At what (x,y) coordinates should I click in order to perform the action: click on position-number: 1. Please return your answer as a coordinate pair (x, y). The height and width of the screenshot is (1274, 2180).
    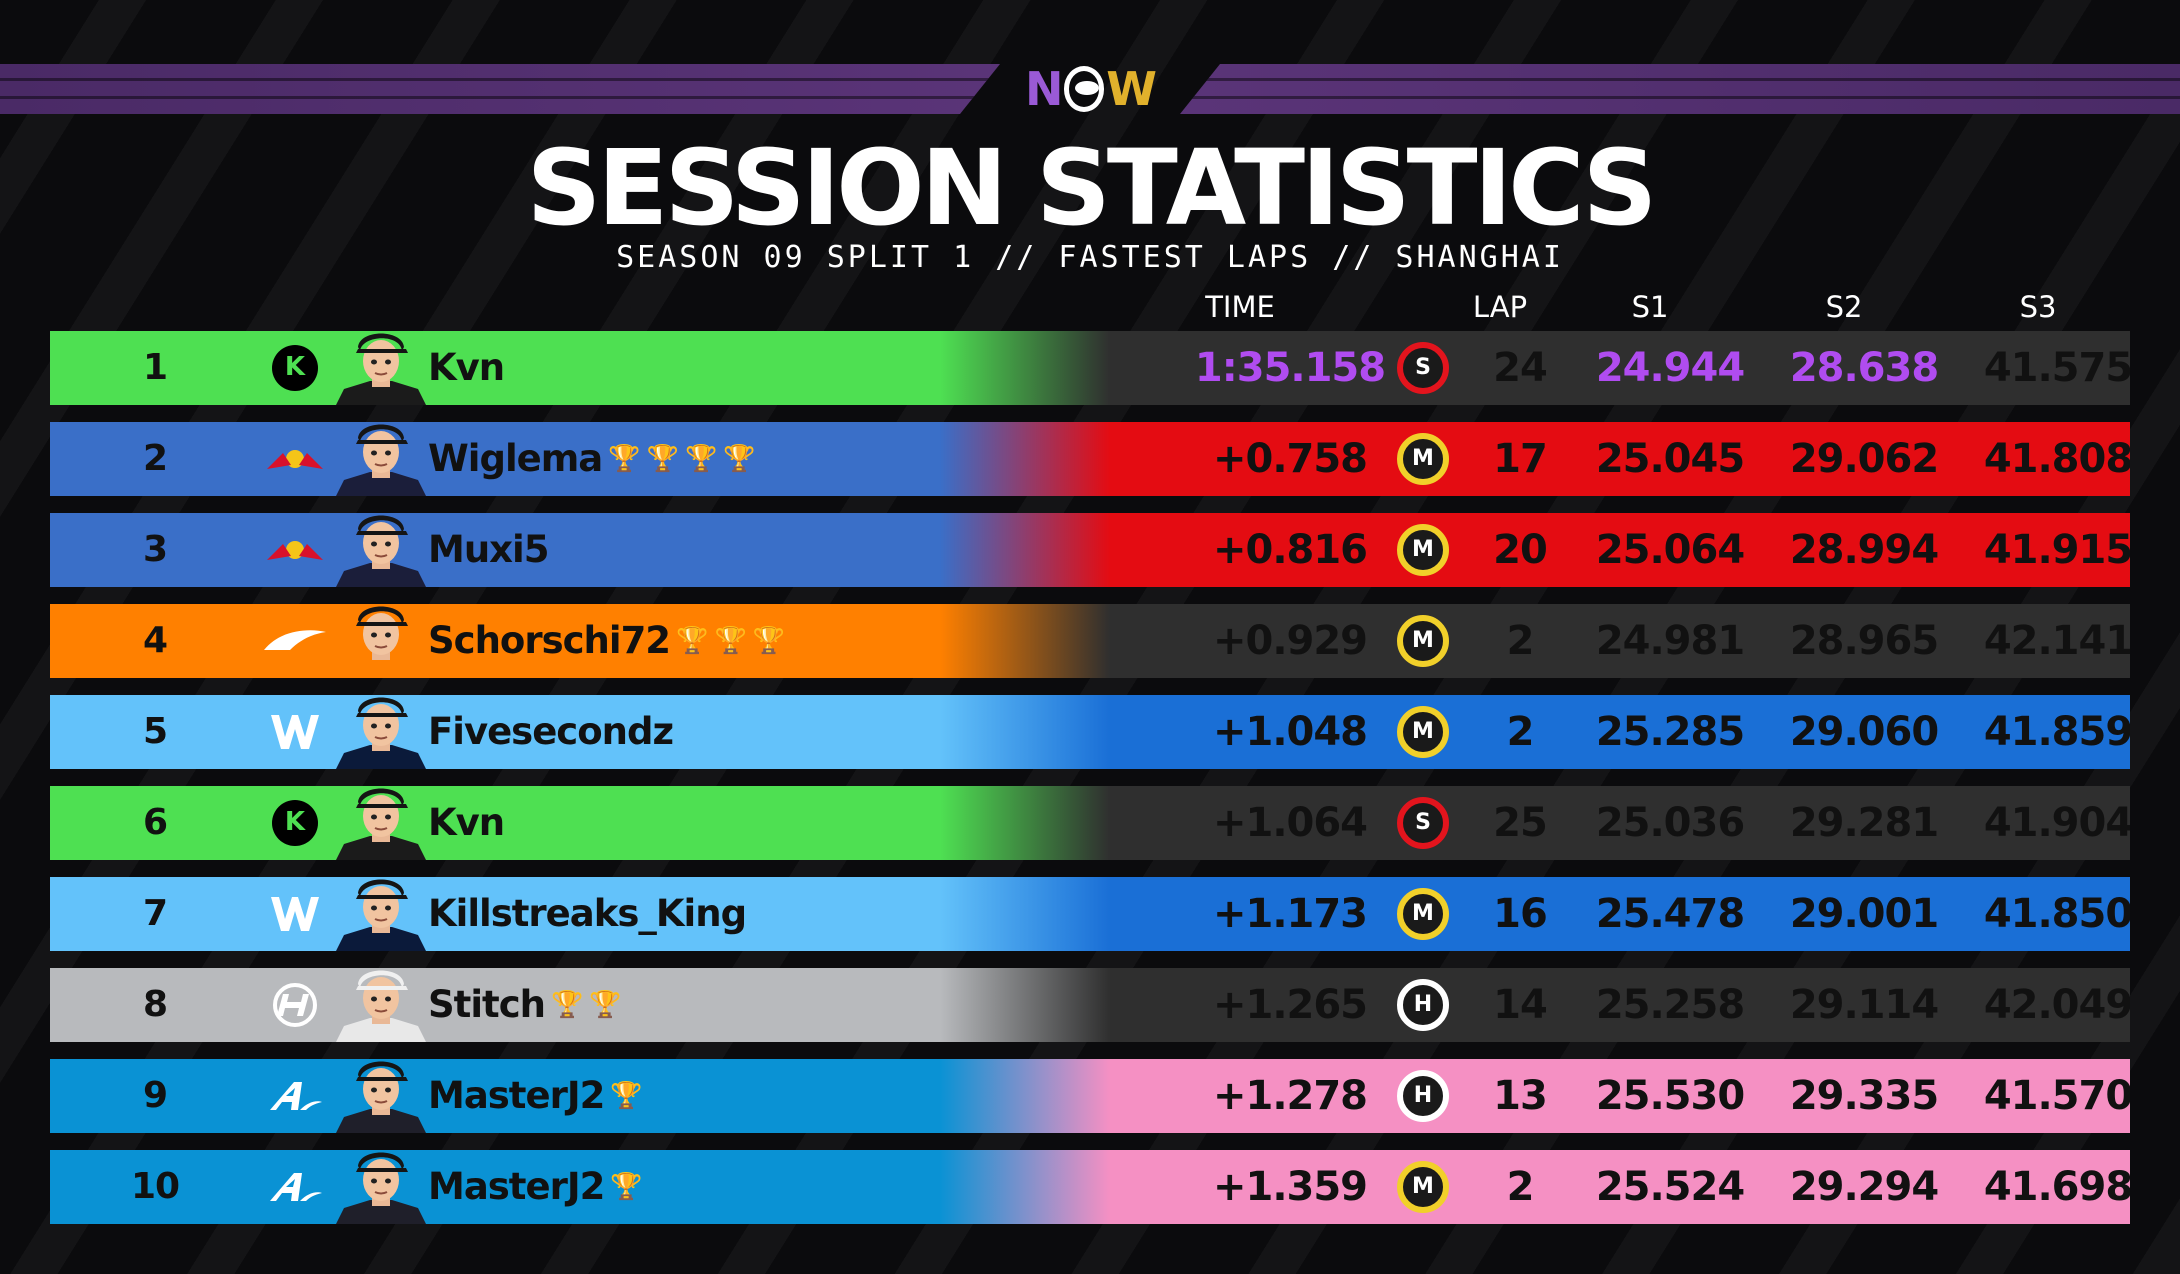
    Looking at the image, I should click on (155, 367).